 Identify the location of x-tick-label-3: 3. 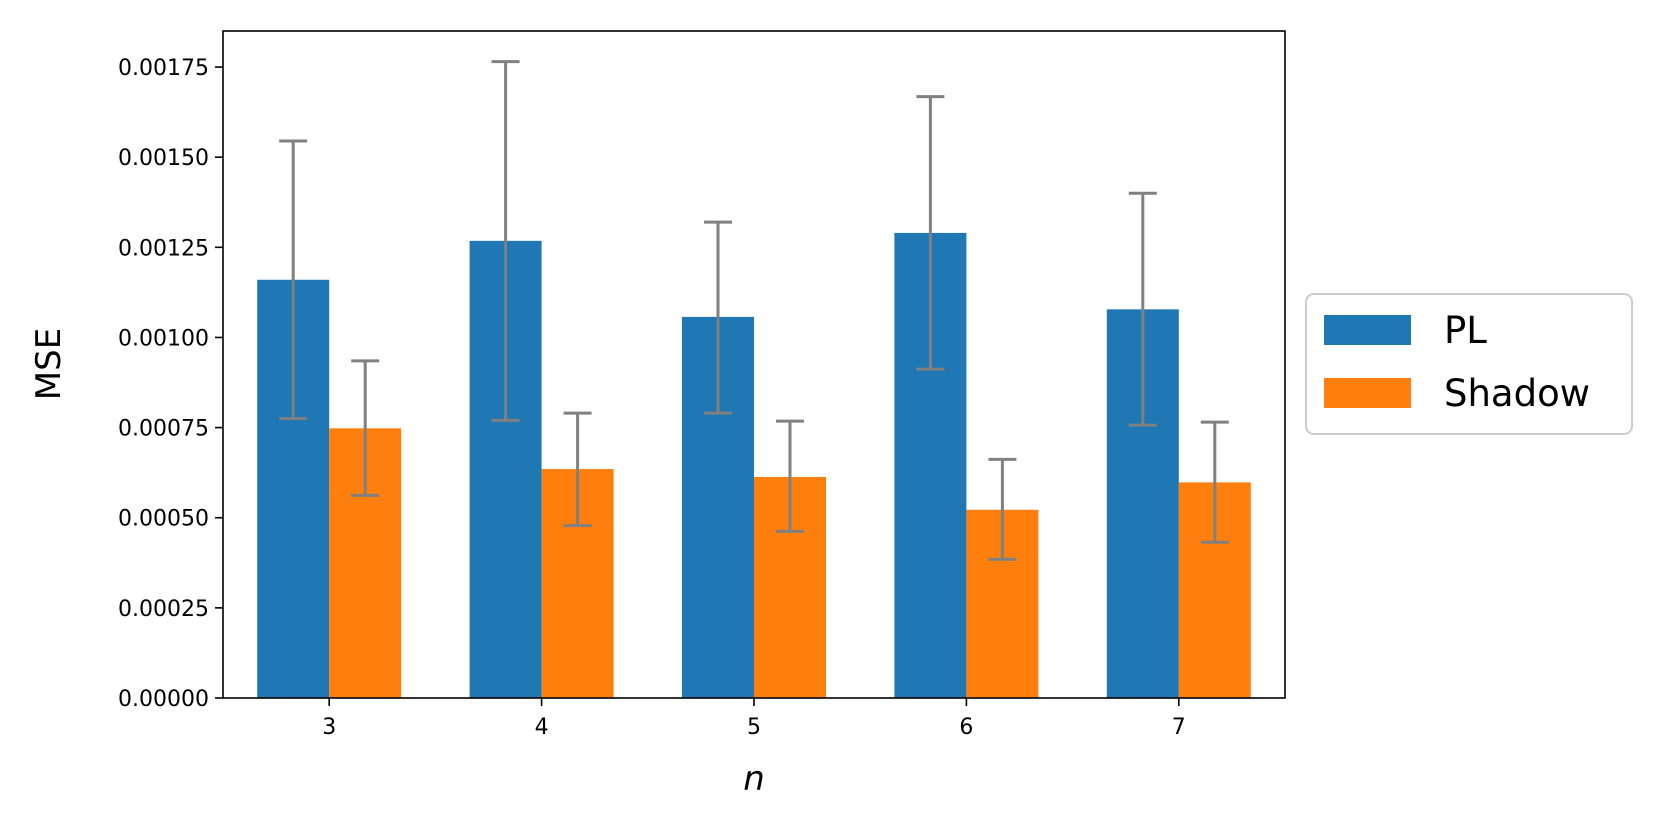
(329, 727).